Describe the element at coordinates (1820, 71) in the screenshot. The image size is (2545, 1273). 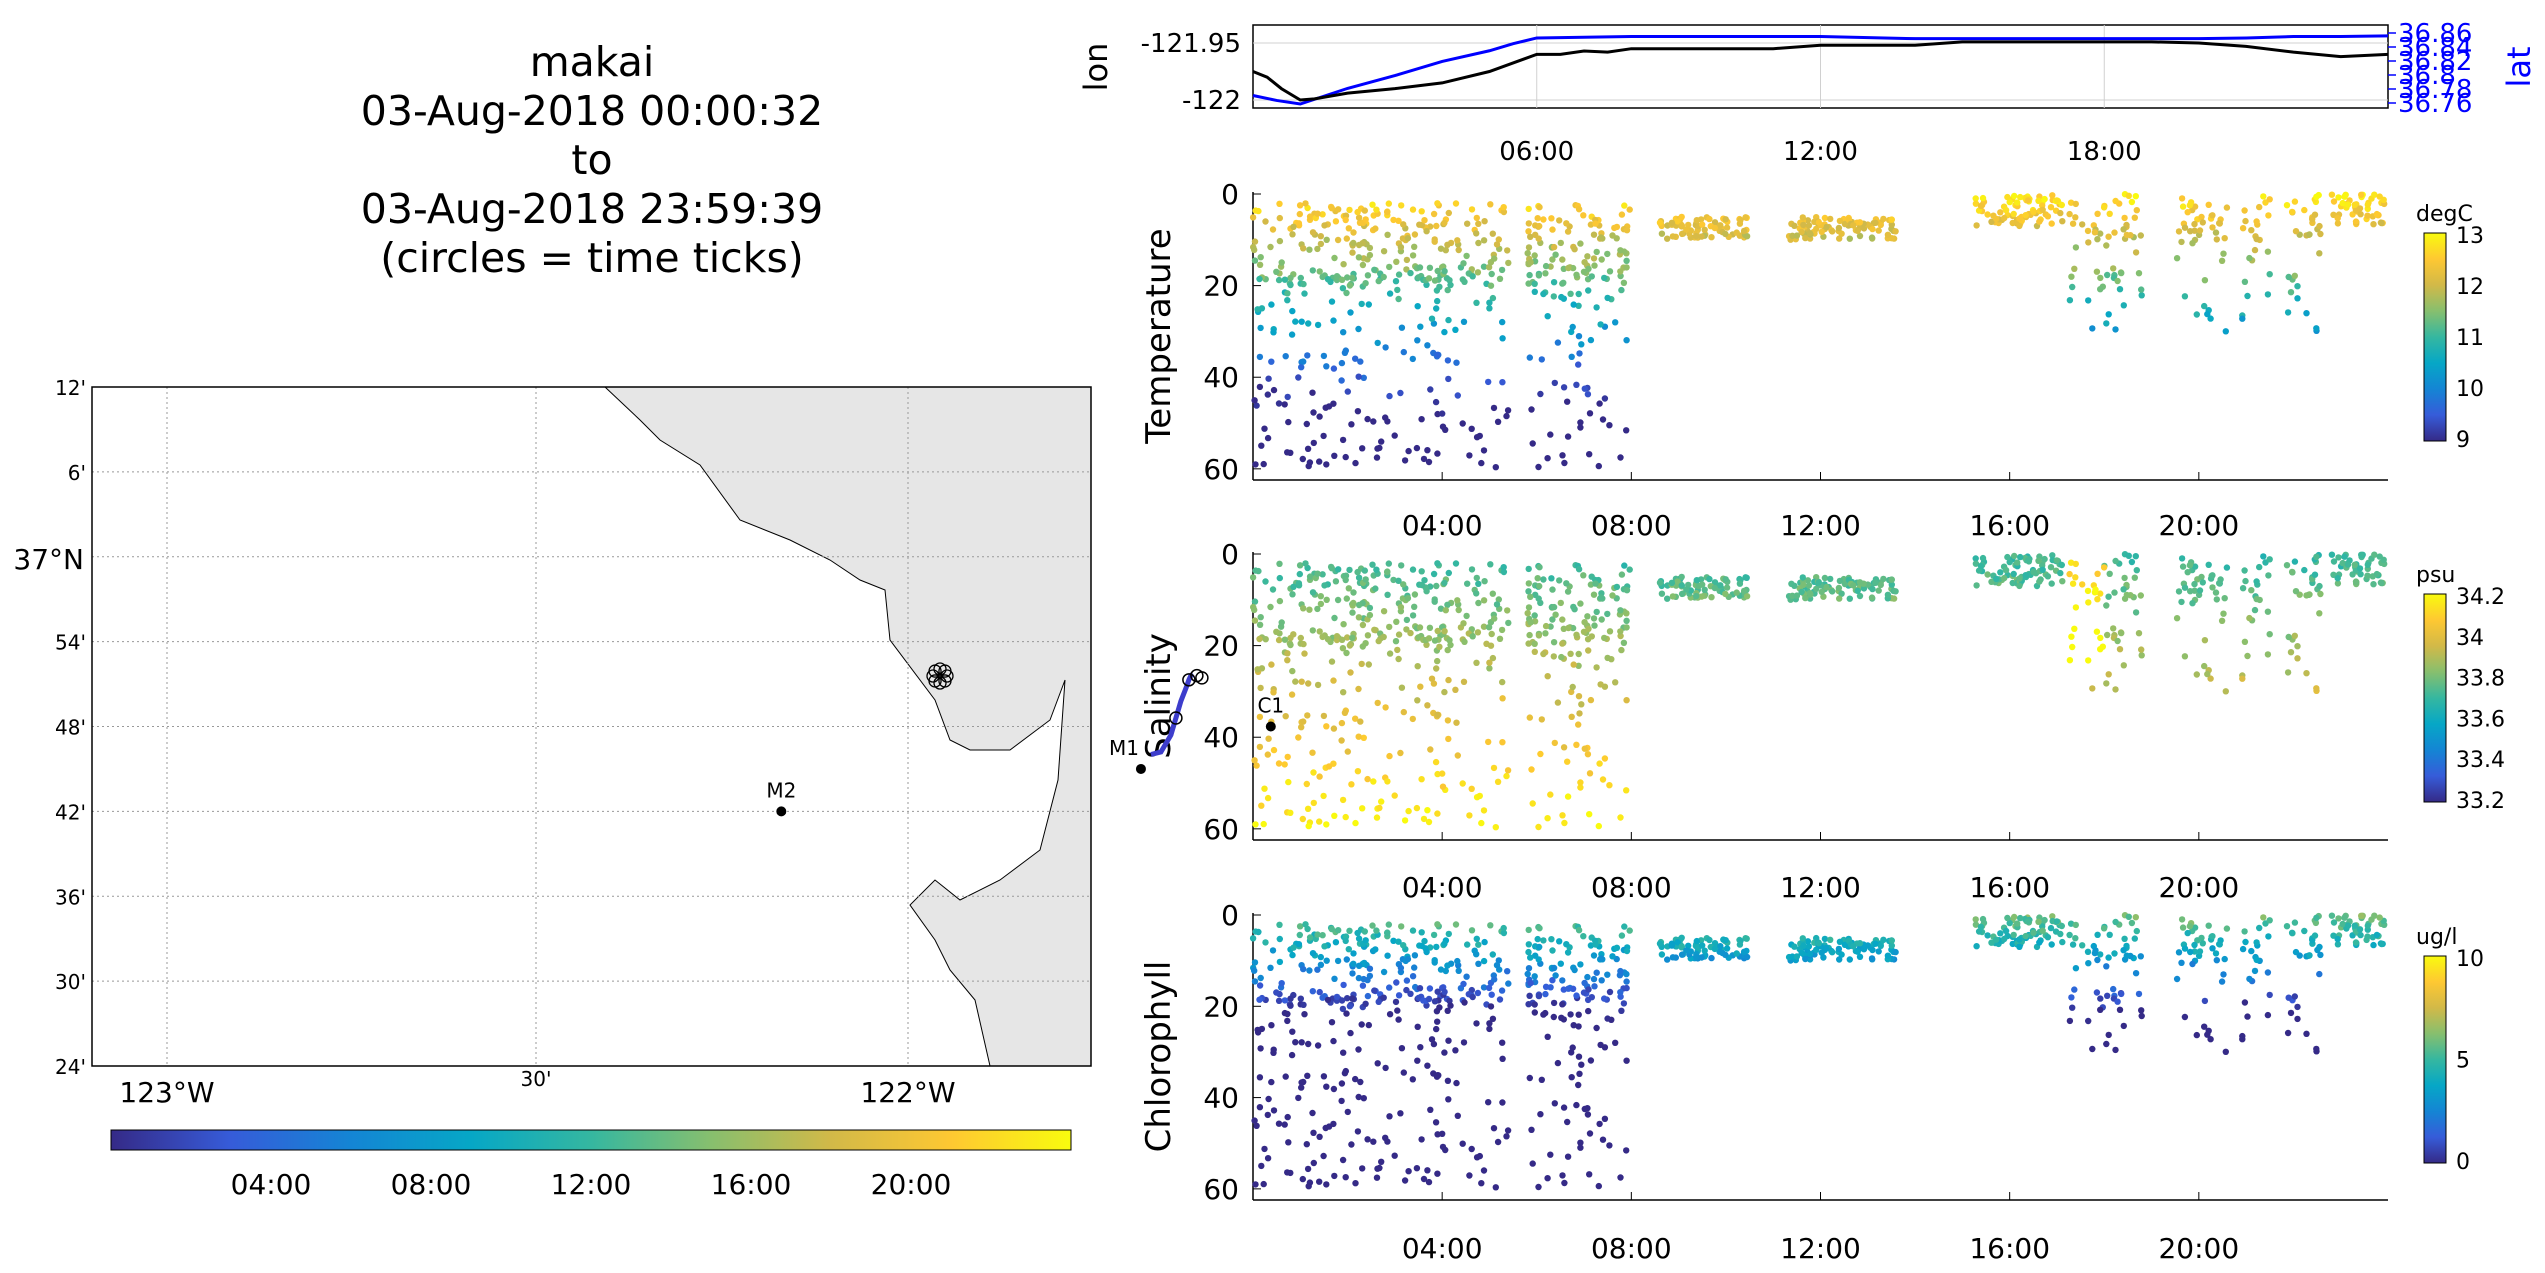
I see `lon-series-line` at that location.